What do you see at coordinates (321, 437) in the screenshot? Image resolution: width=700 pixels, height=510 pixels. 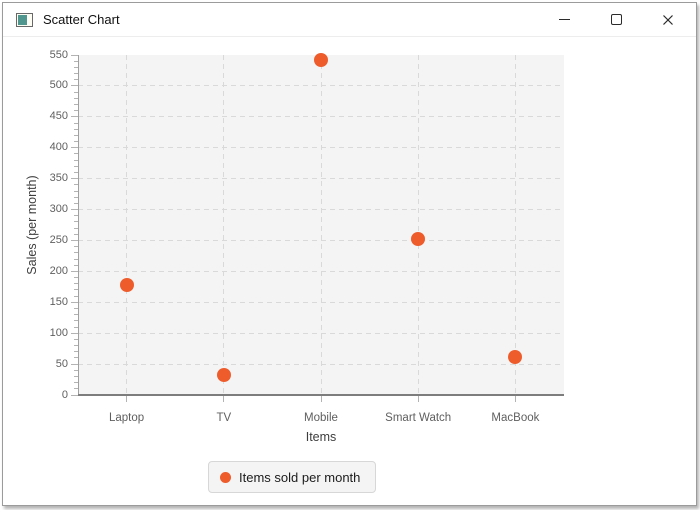 I see `x-axis-title: Items` at bounding box center [321, 437].